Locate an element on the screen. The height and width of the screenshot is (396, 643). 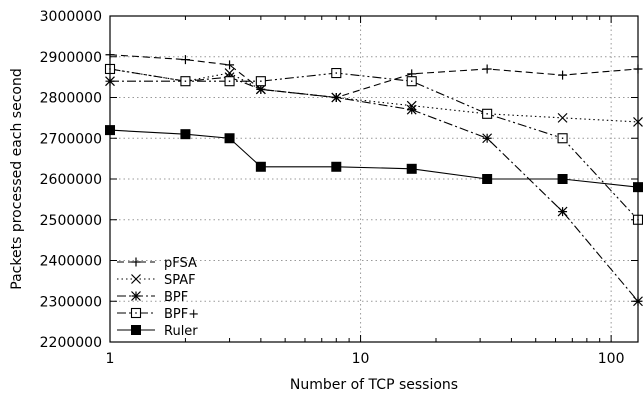
legend-label: Ruler is located at coordinates (181, 331).